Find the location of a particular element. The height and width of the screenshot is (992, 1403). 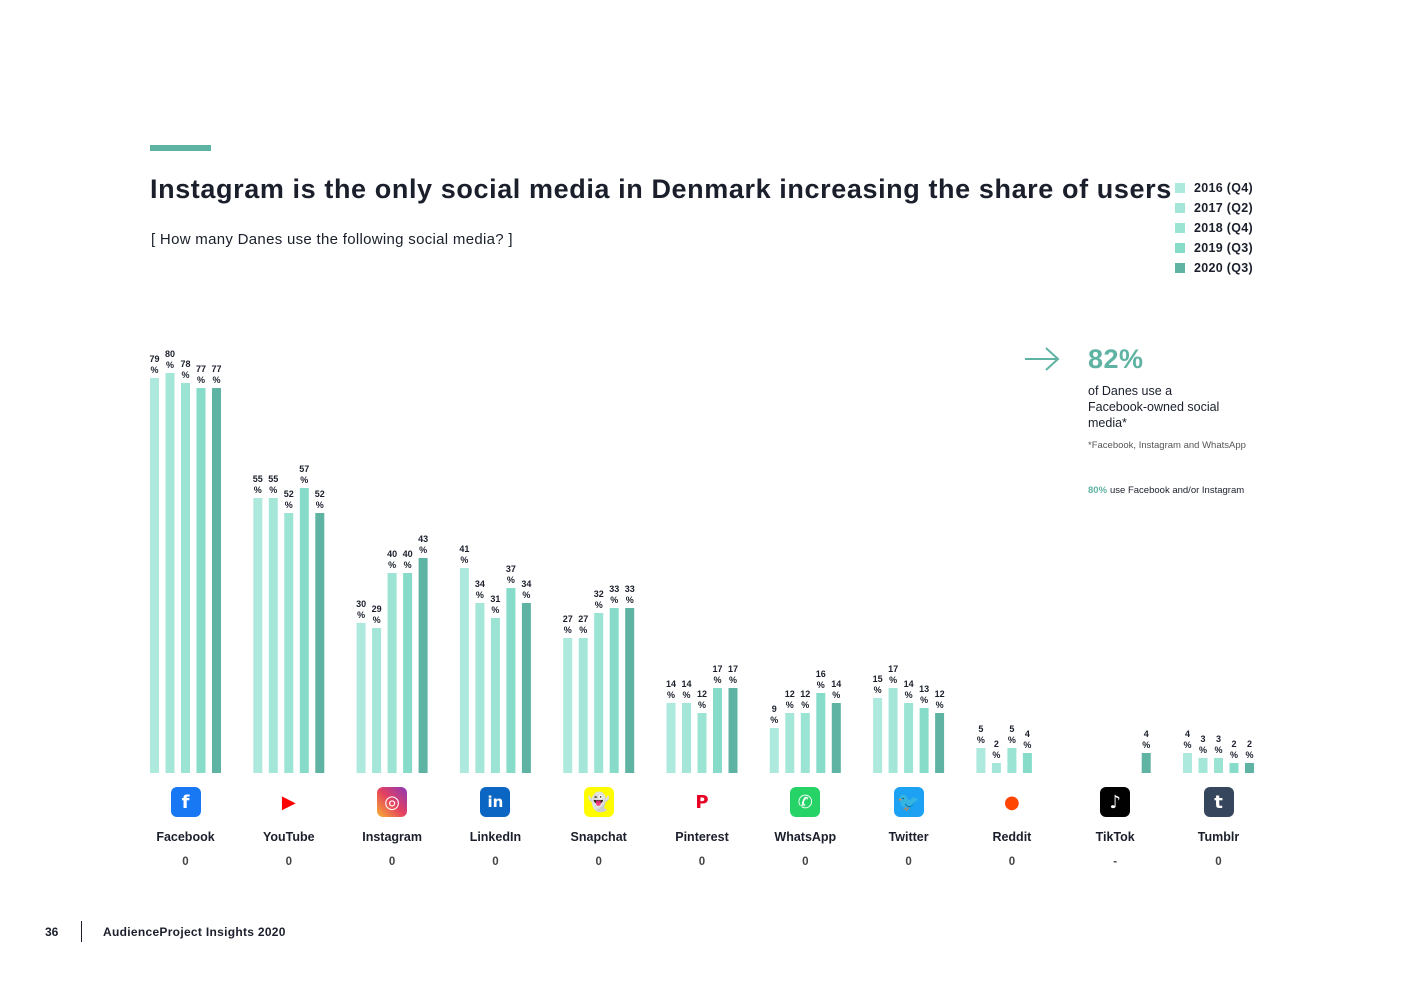

bar-youtube-2019 is located at coordinates (304, 630).